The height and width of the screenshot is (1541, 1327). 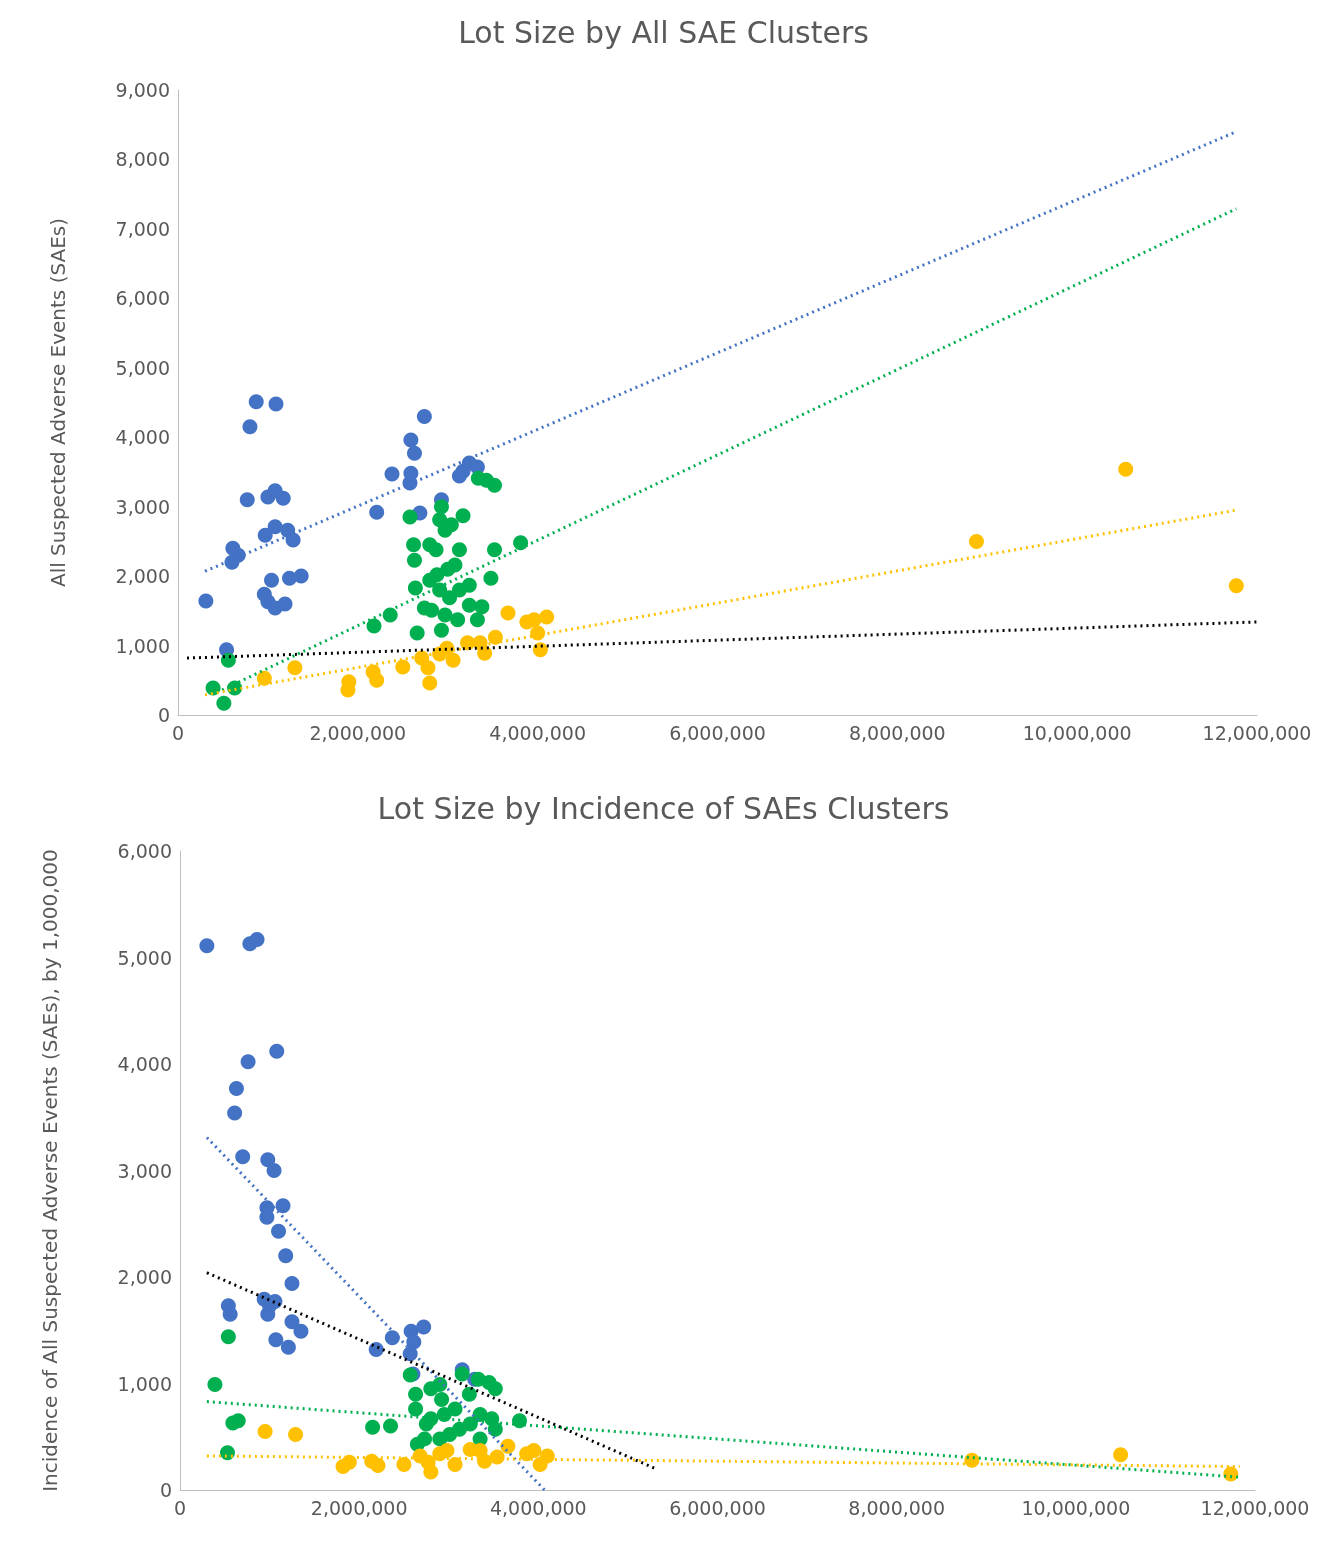 What do you see at coordinates (144, 957) in the screenshot?
I see `y-tick-label: 5,000` at bounding box center [144, 957].